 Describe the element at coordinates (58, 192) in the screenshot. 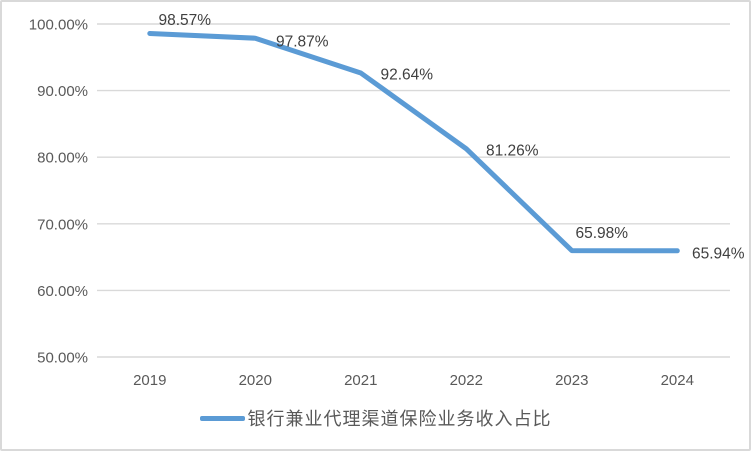

I see `y-axis-labels: 100.00% 90.00% 80.00% 70.00% 60.00% 50.00%` at that location.